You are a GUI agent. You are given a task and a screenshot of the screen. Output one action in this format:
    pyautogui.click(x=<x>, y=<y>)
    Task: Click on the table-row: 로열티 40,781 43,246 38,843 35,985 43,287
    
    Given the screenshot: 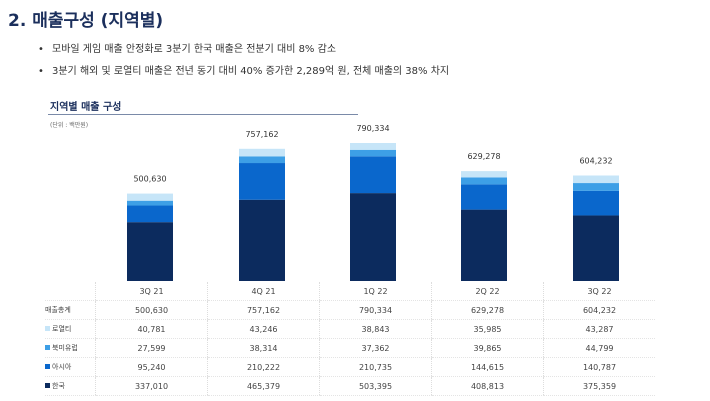 What is the action you would take?
    pyautogui.click(x=350, y=329)
    